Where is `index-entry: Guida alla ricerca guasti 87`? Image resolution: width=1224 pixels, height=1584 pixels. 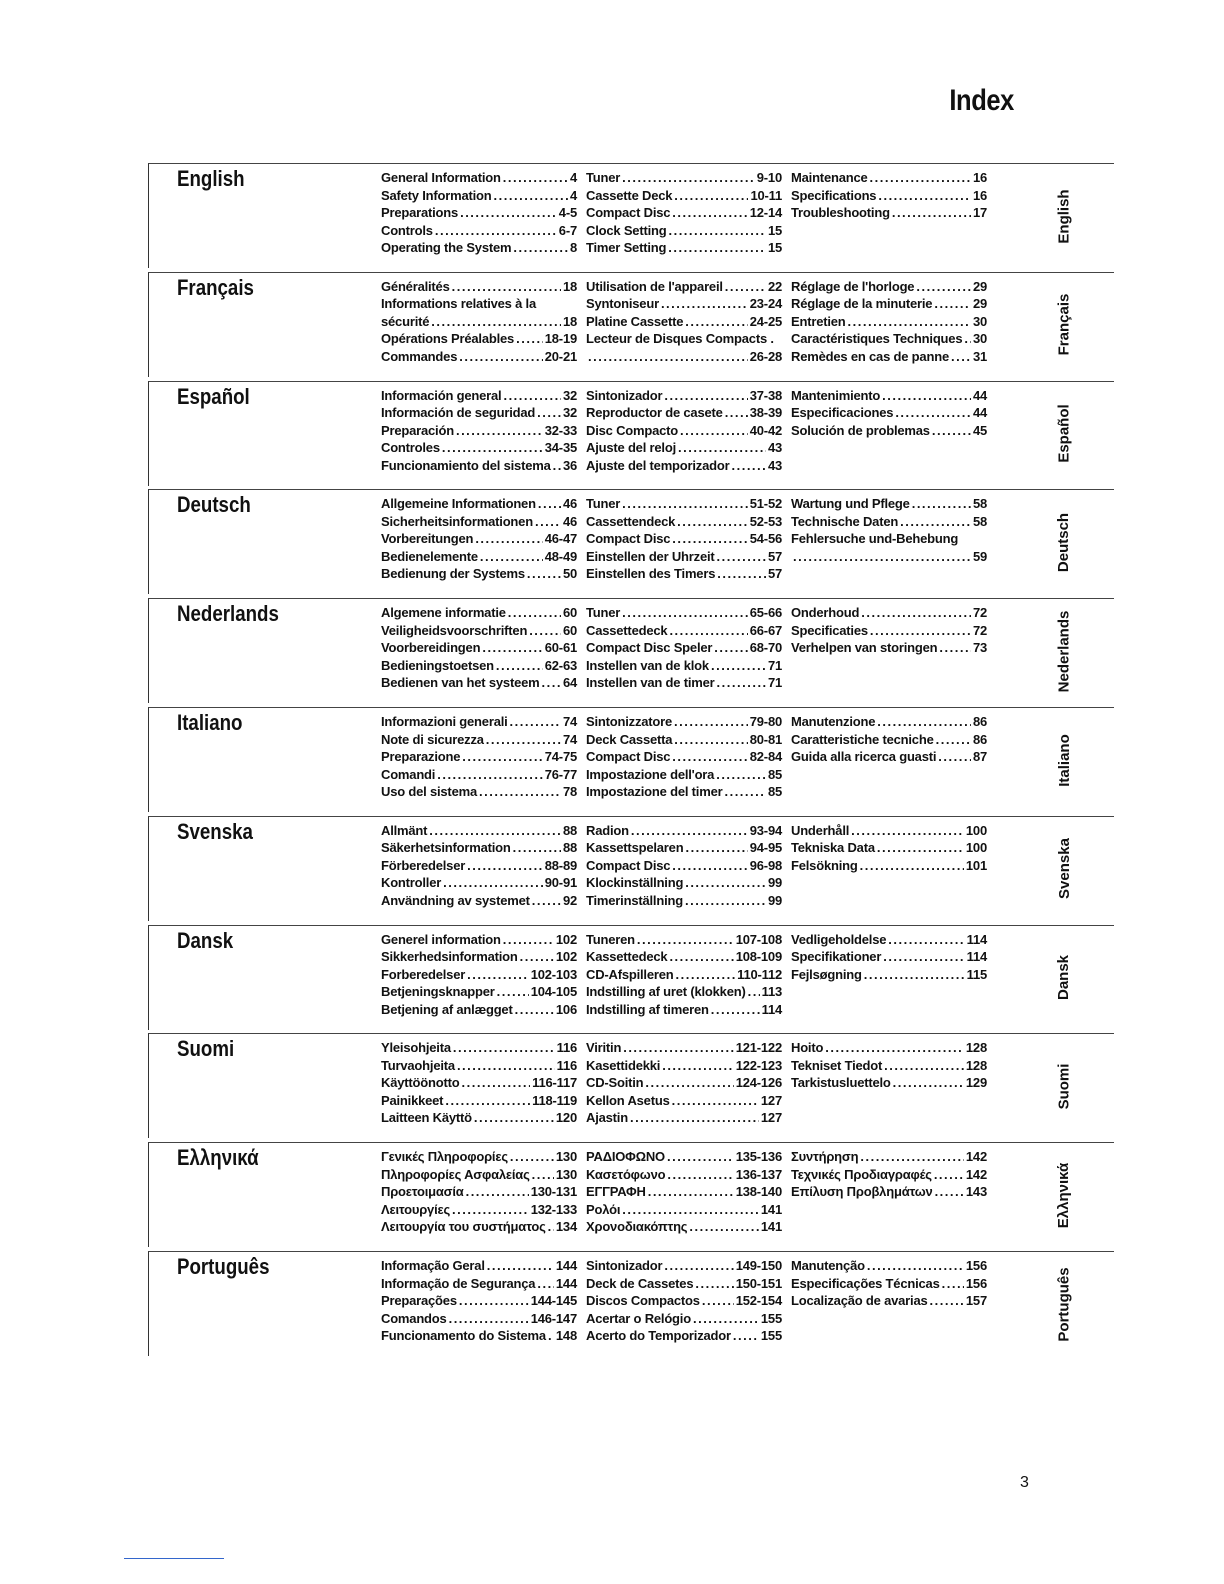
index-entry: Guida alla ricerca guasti 87 is located at coordinates (889, 757).